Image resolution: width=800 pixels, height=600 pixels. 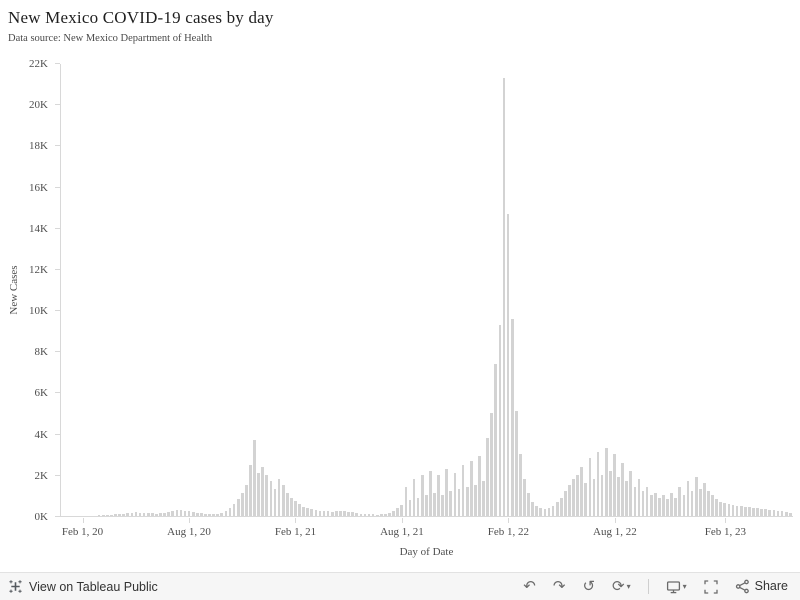 What do you see at coordinates (529, 586) in the screenshot?
I see `undo-button: ↶` at bounding box center [529, 586].